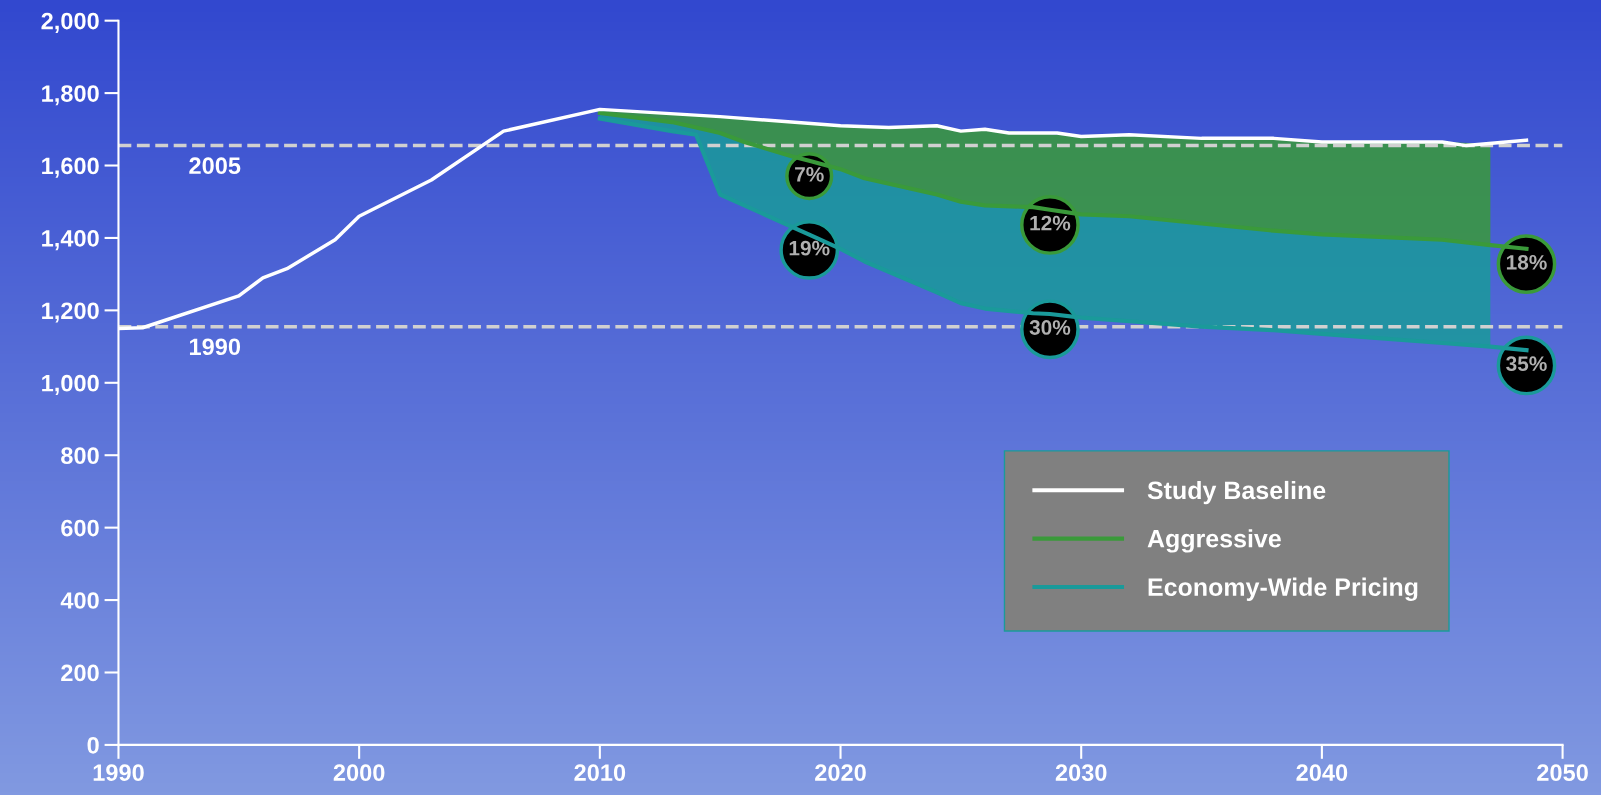 This screenshot has width=1601, height=795. What do you see at coordinates (1050, 223) in the screenshot?
I see `annotation: 12%` at bounding box center [1050, 223].